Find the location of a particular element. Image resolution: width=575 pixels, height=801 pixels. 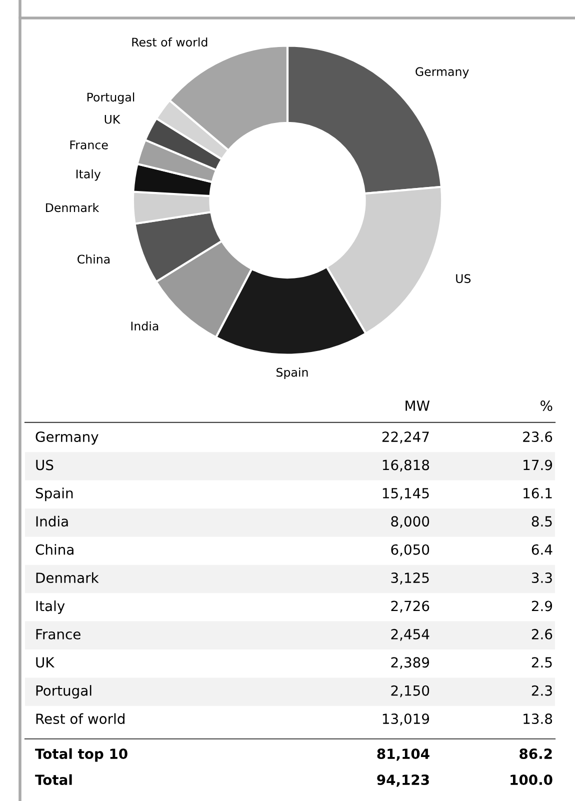

data-label: 3.3 is located at coordinates (542, 578).